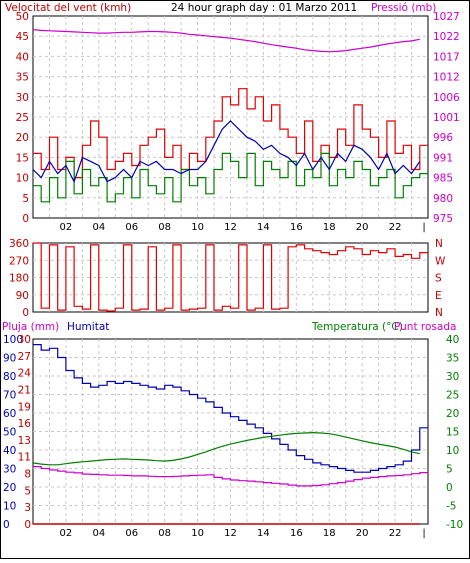 The width and height of the screenshot is (470, 563). I want to click on pressure-y-tick-1022: 1022, so click(446, 37).